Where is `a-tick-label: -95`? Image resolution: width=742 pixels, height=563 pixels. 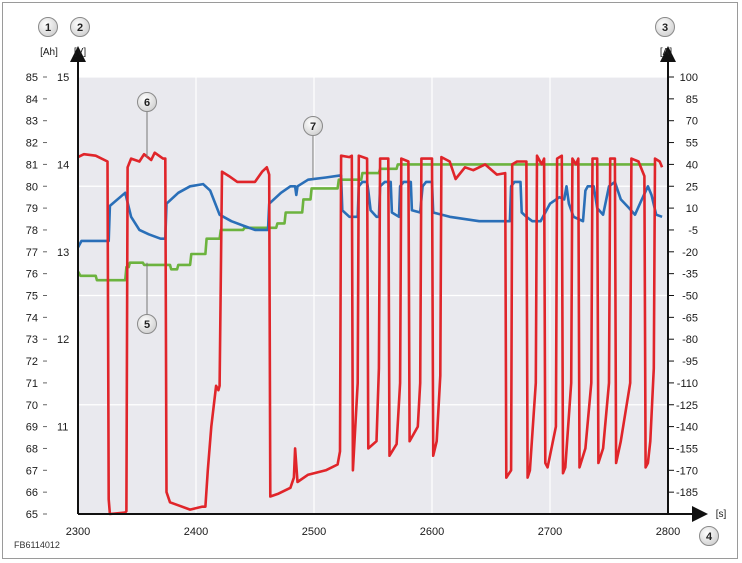 a-tick-label: -95 is located at coordinates (690, 362).